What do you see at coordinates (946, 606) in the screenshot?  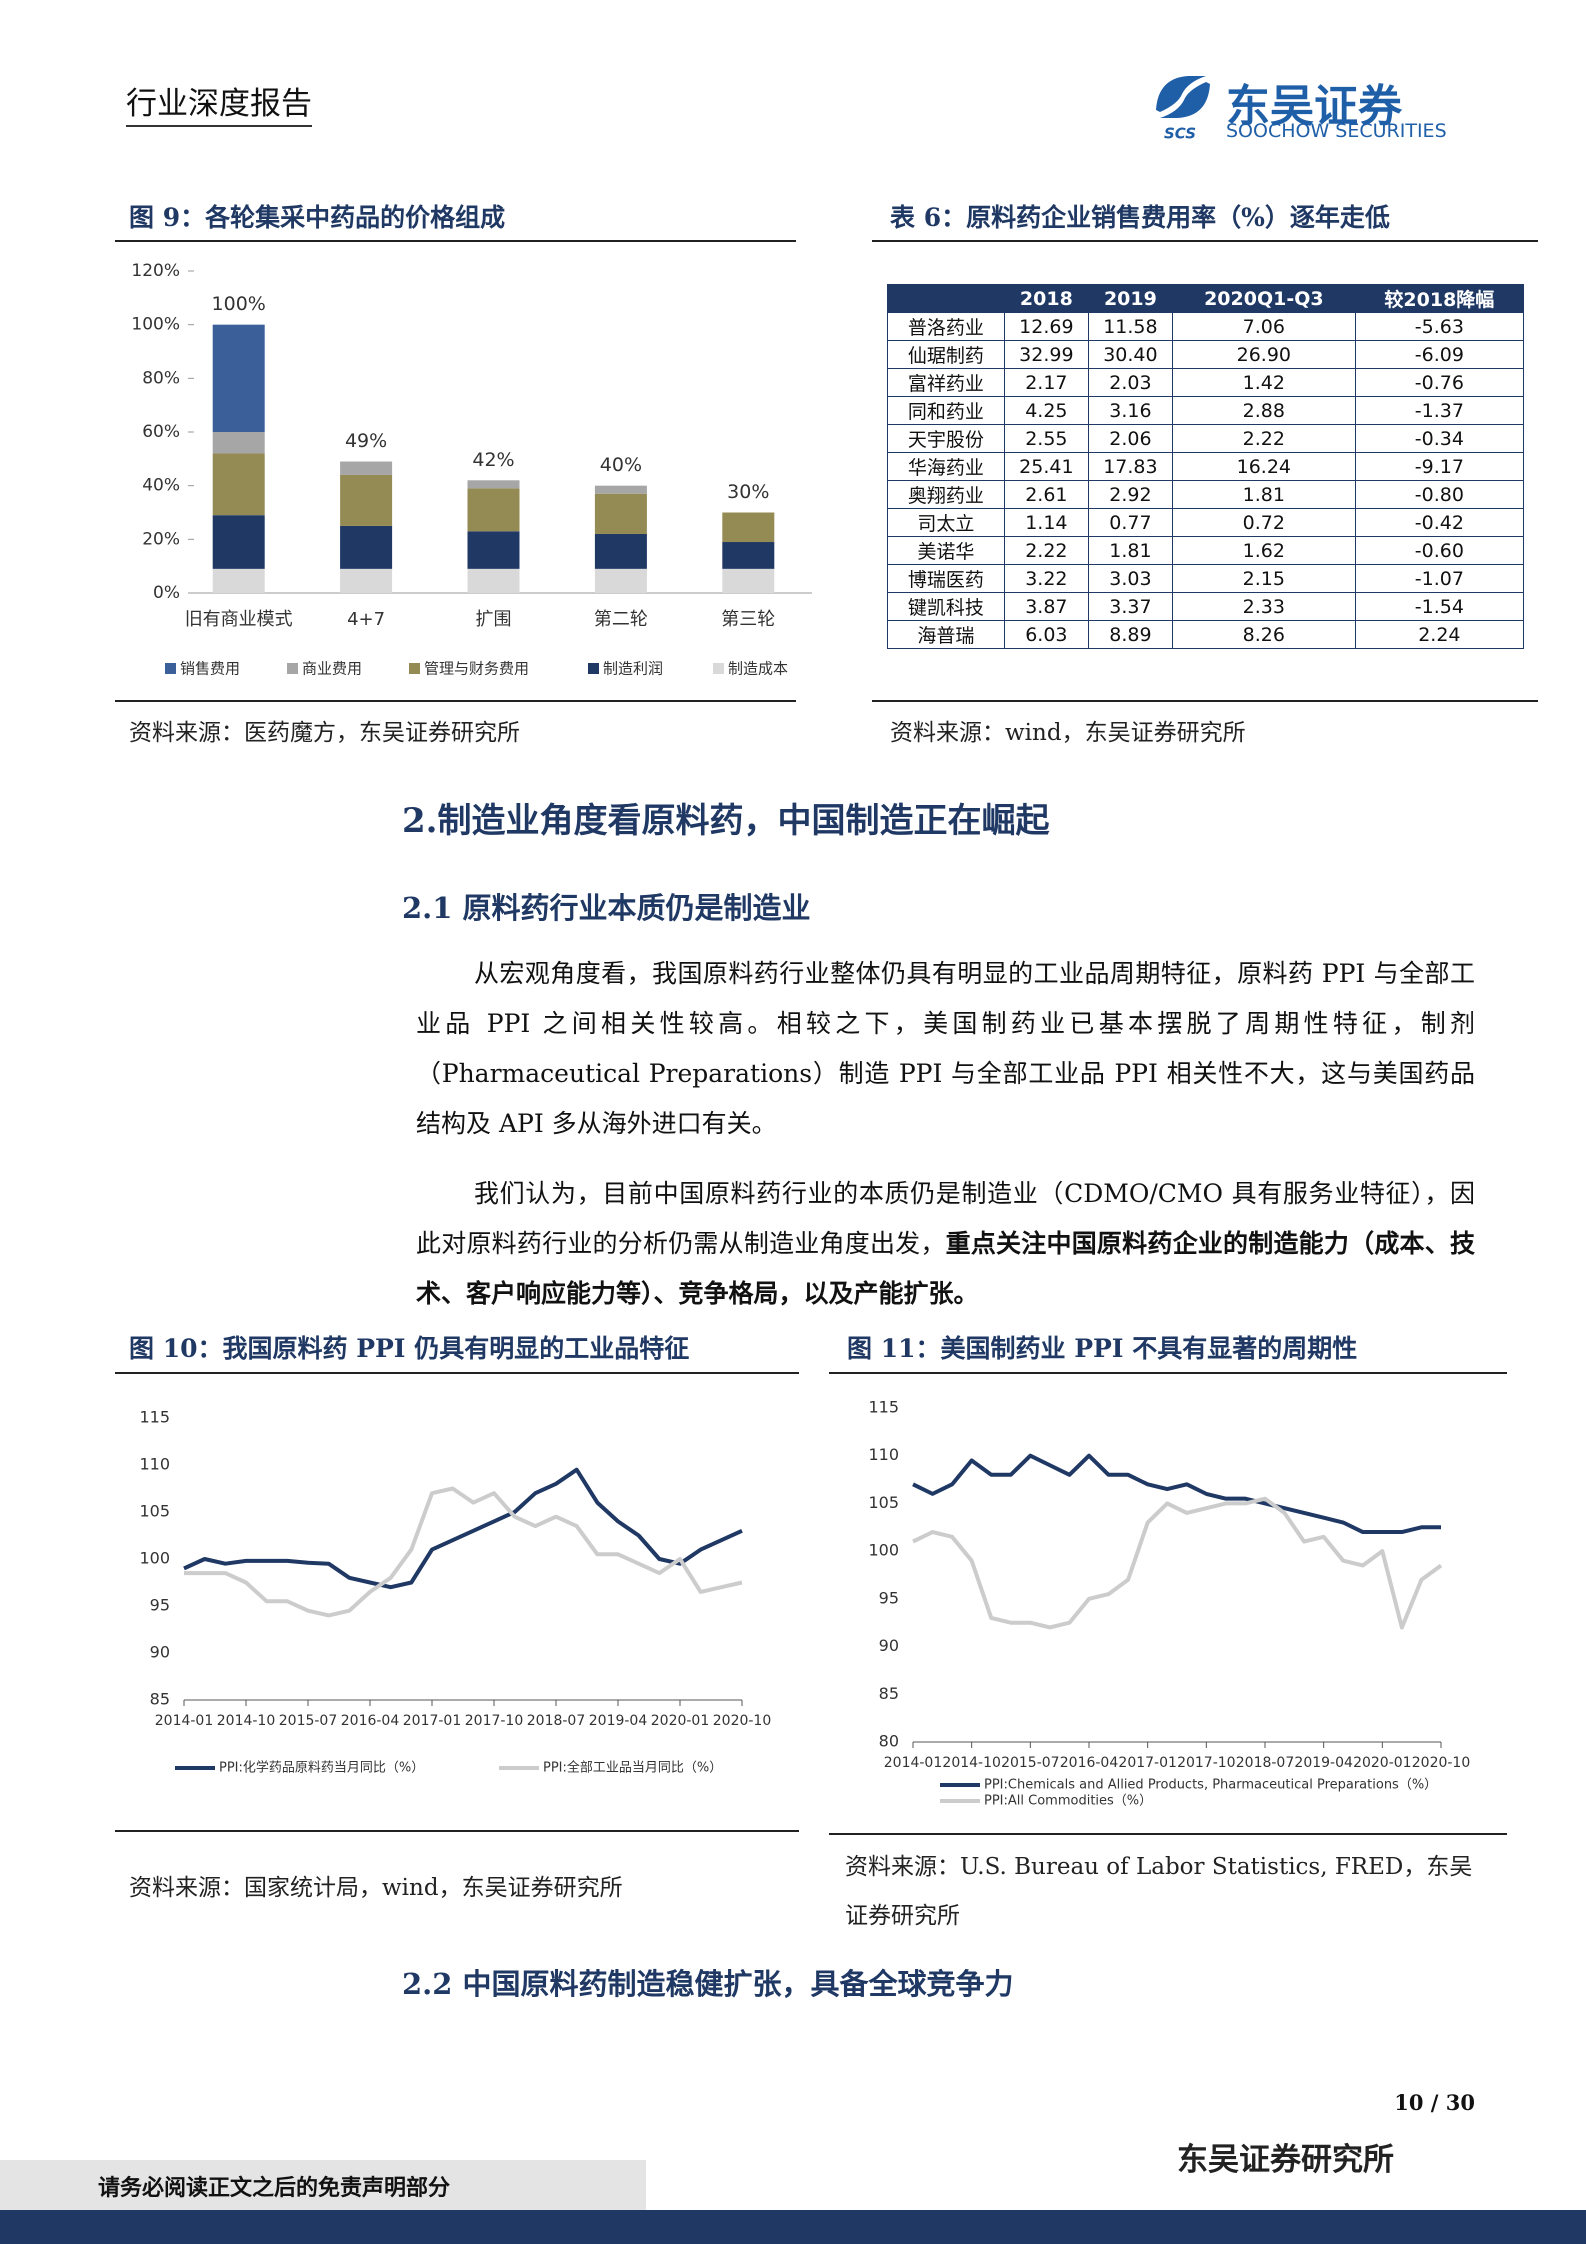 I see `row-header: 键凯科技` at bounding box center [946, 606].